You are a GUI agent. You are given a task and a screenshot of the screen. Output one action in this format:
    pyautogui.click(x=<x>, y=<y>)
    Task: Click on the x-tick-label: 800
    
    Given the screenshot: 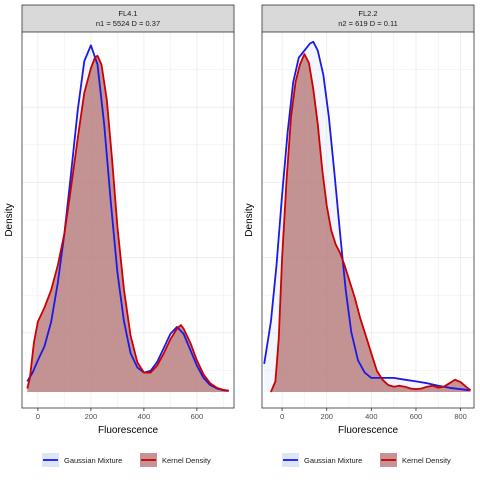 What is the action you would take?
    pyautogui.click(x=460, y=416)
    